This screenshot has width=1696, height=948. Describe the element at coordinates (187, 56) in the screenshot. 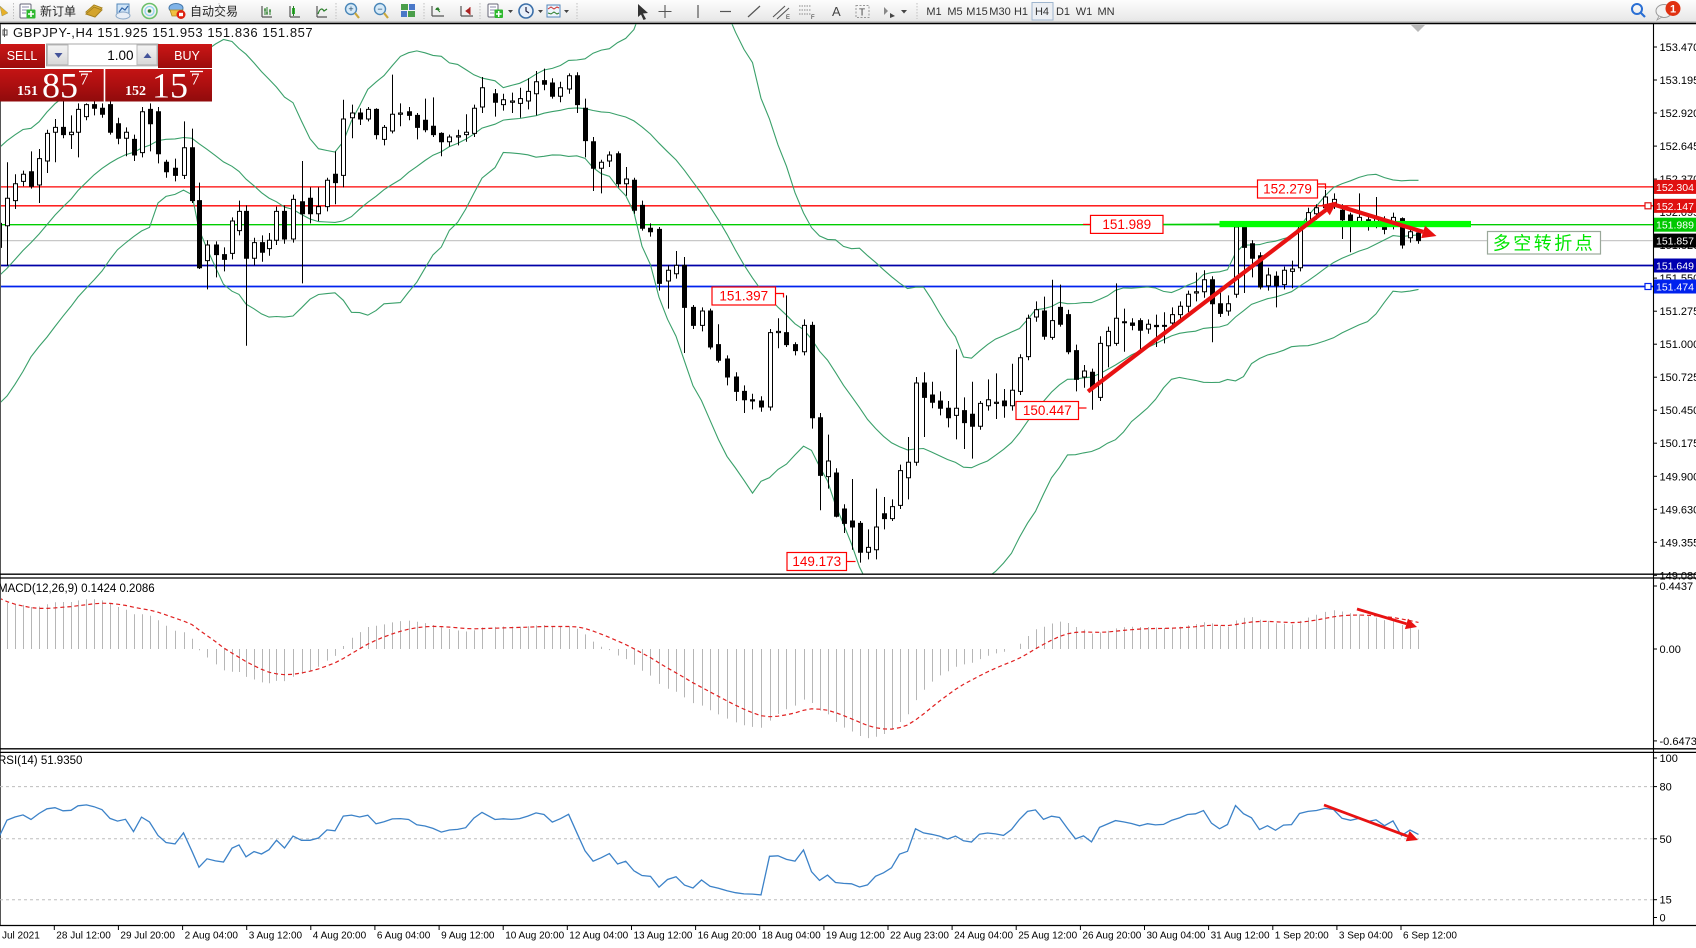

I see `svg-text: BUY` at that location.